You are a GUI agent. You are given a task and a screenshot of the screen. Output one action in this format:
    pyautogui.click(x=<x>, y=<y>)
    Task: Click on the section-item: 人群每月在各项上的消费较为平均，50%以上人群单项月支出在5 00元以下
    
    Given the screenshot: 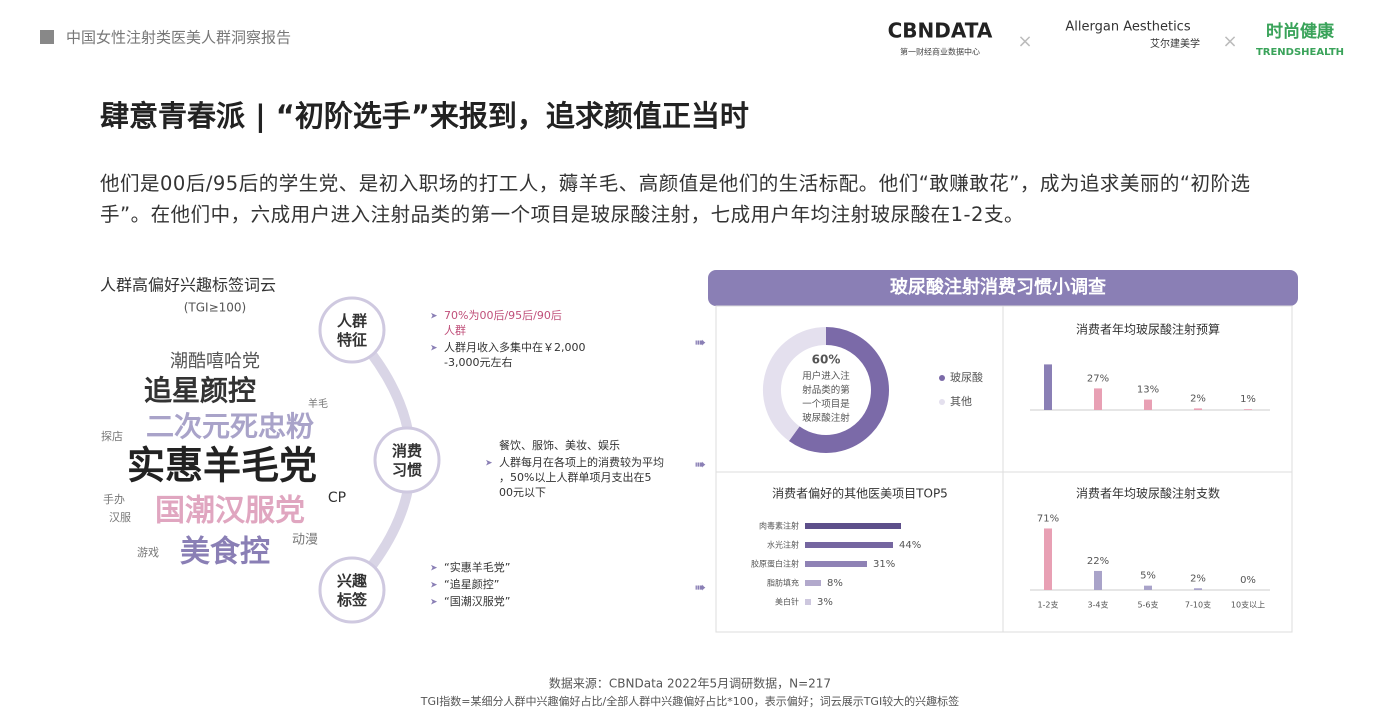 What is the action you would take?
    pyautogui.click(x=581, y=477)
    